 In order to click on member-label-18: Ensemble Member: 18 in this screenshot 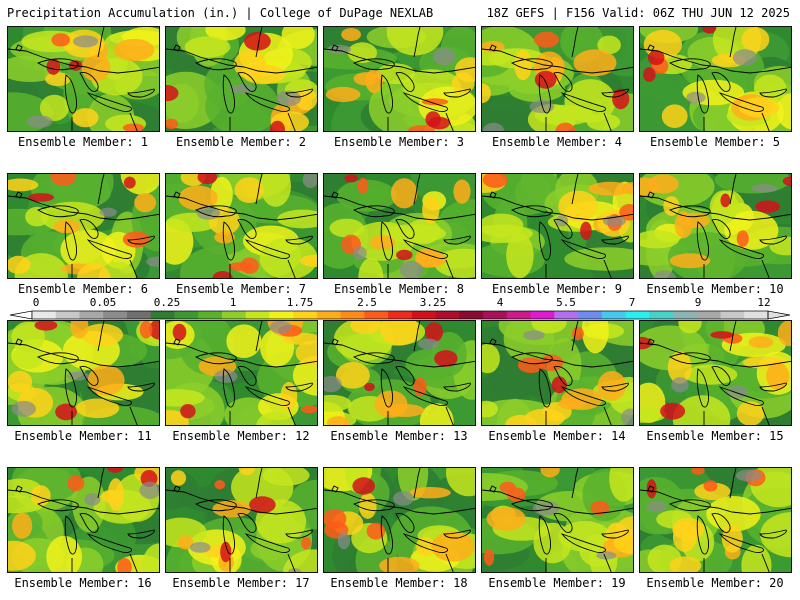, I will do `click(399, 583)`.